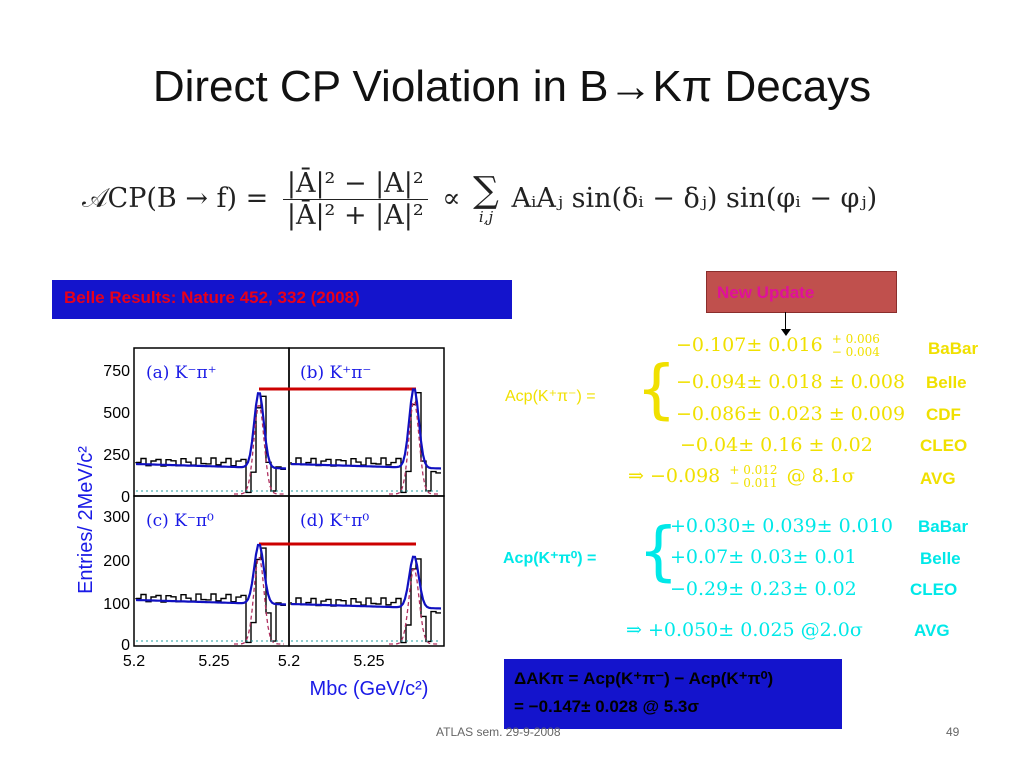  Describe the element at coordinates (289, 661) in the screenshot. I see `xtick-right-52: 5.2` at that location.